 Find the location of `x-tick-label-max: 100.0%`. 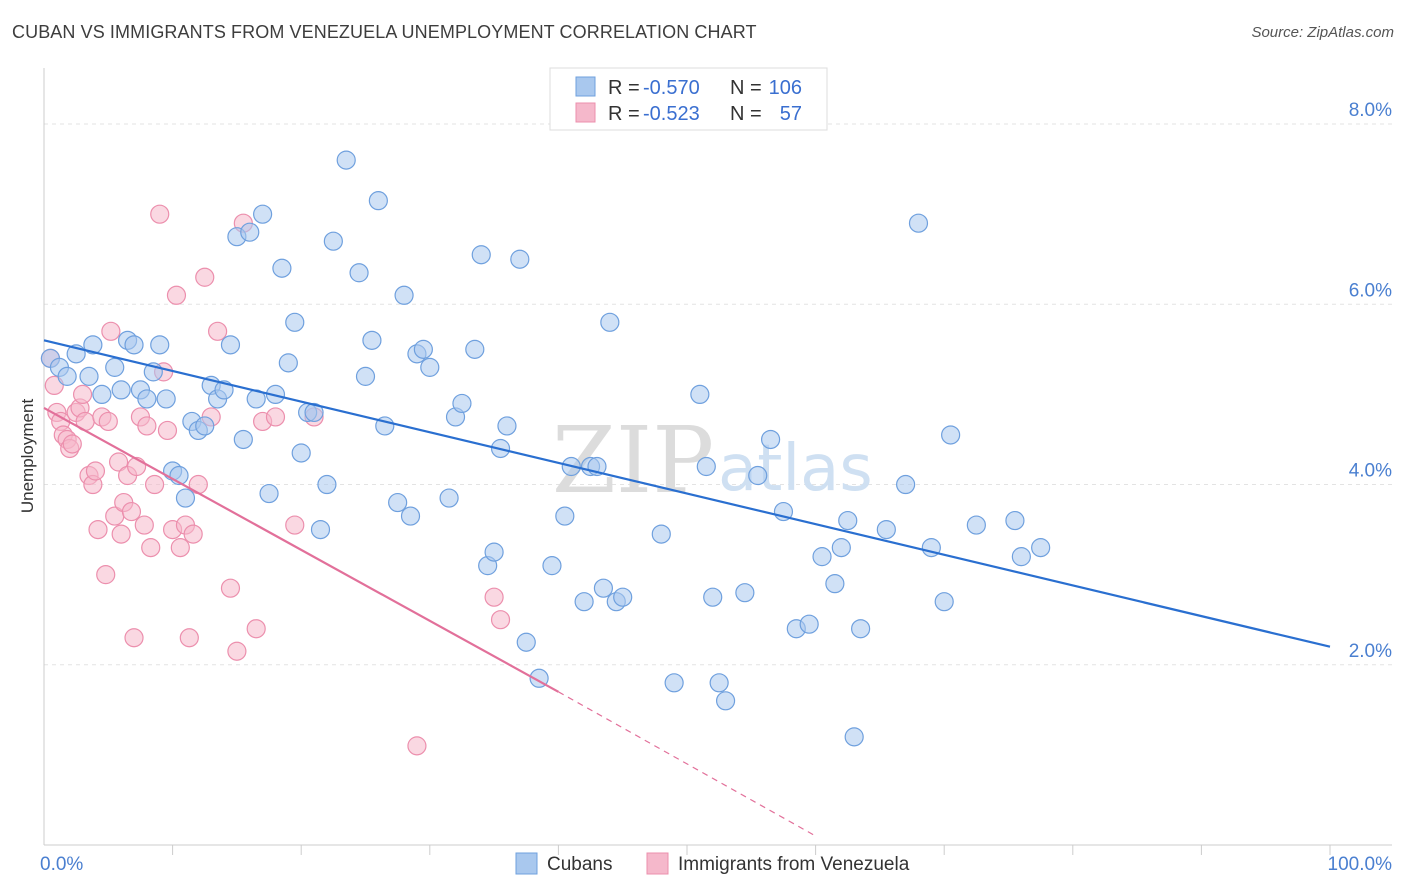

x-tick-label-max: 100.0% is located at coordinates (1360, 864).